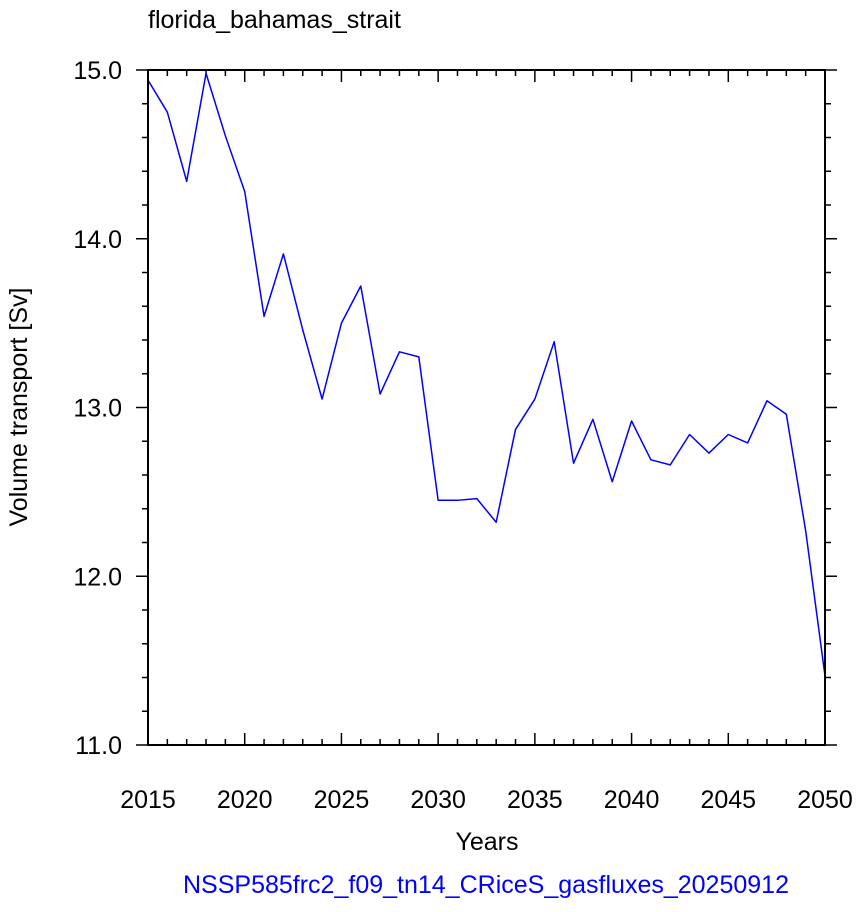 This screenshot has width=863, height=912. Describe the element at coordinates (19, 406) in the screenshot. I see `y-axis-label: Volume transport [Sv]` at that location.